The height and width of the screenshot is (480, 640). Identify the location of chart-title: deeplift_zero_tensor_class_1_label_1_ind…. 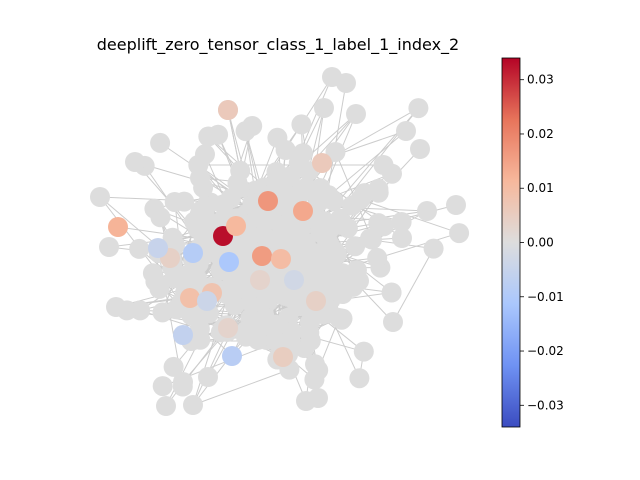
(278, 45).